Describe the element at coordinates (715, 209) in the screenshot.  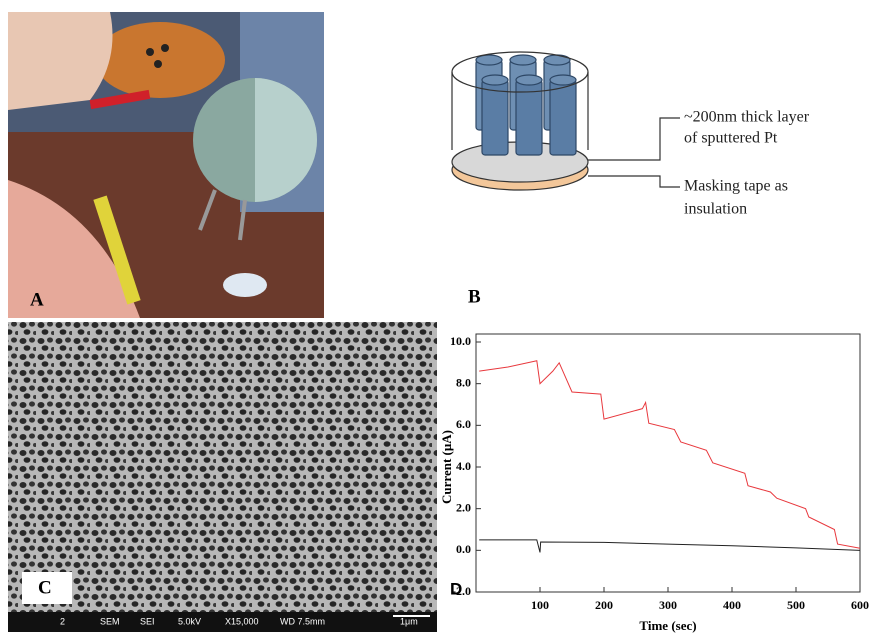
I see `diagram-label: insulation` at that location.